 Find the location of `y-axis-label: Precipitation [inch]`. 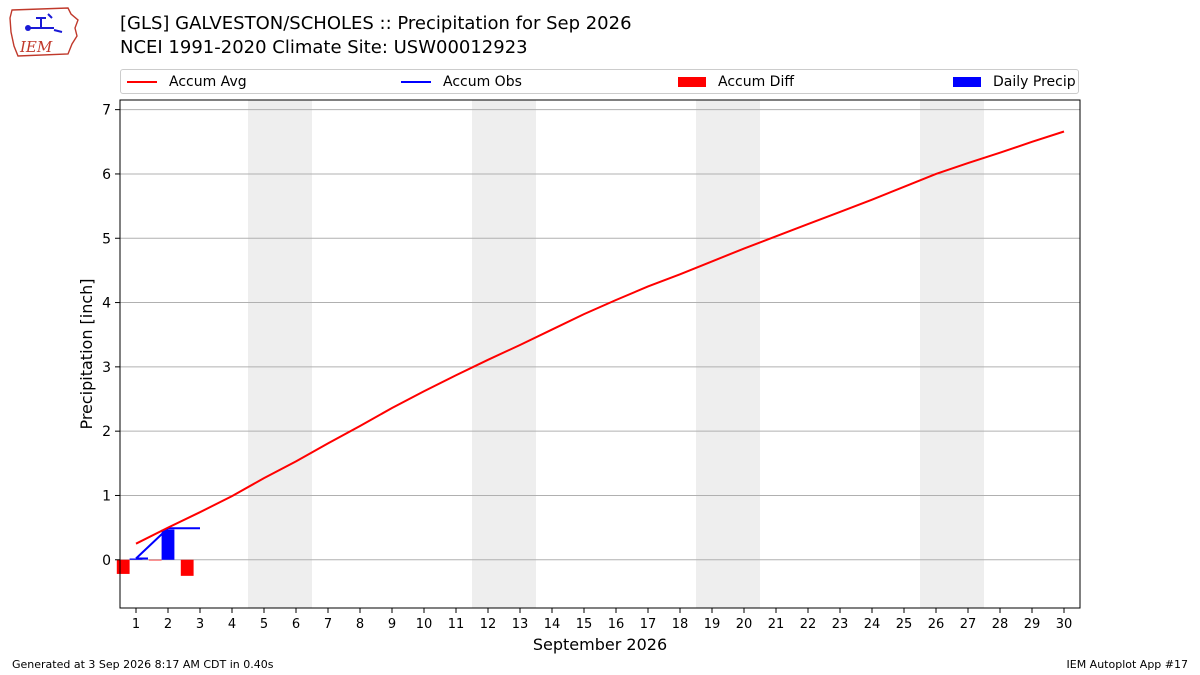

y-axis-label: Precipitation [inch] is located at coordinates (86, 353).